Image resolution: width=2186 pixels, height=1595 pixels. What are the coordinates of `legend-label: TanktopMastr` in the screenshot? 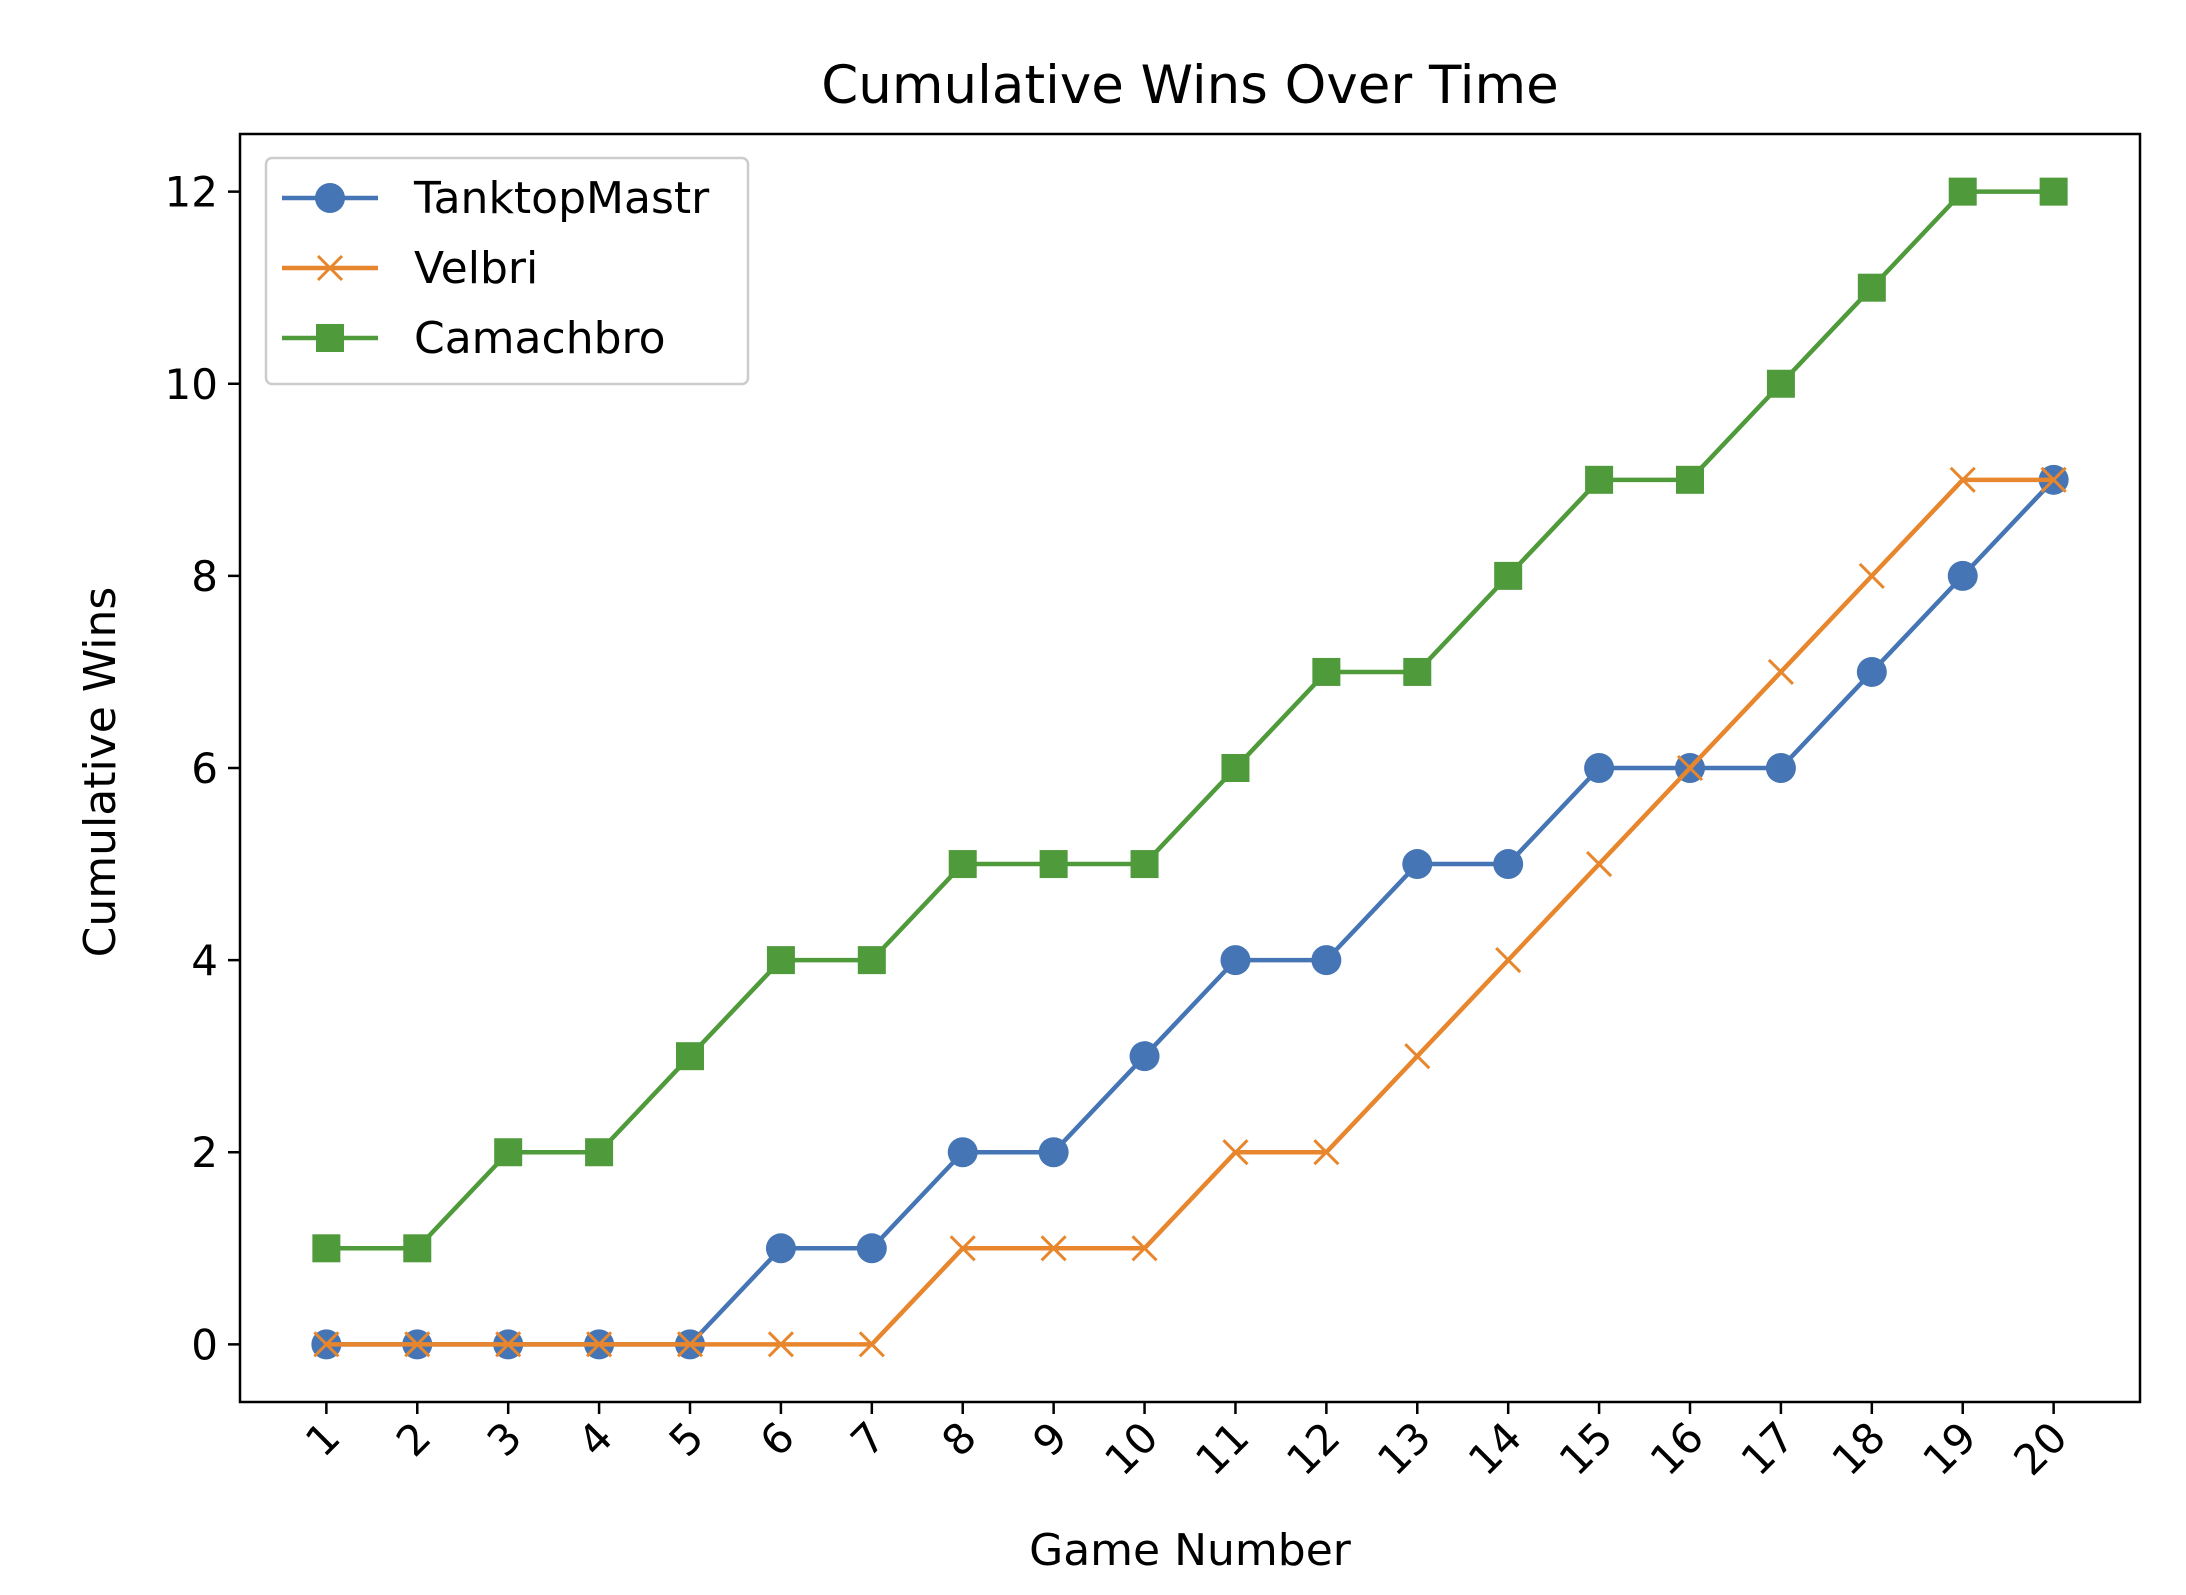 It's located at (561, 198).